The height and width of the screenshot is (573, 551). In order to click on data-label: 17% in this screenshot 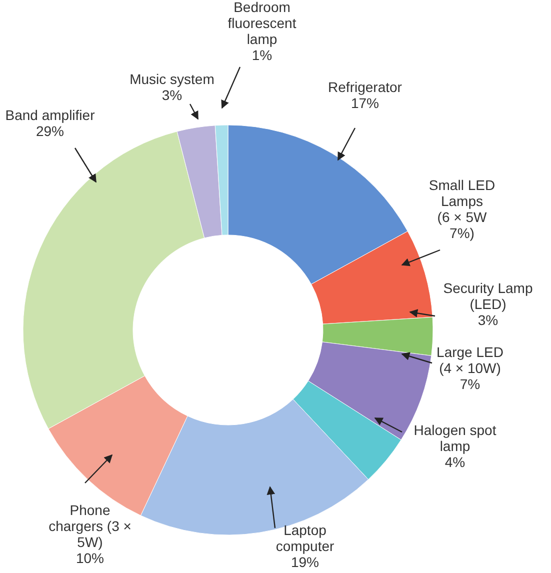, I will do `click(365, 103)`.